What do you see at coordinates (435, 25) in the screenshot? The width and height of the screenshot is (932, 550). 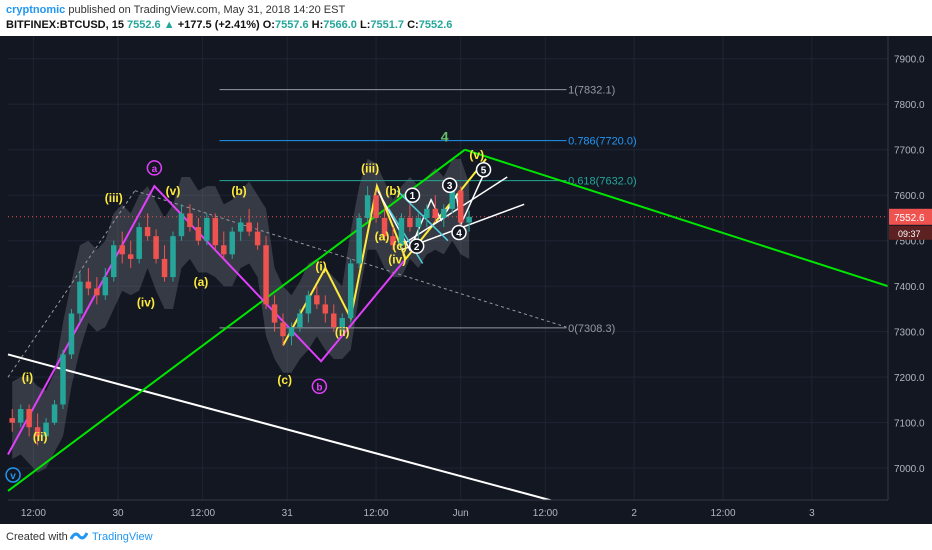 I see `close-value: 7552.6` at bounding box center [435, 25].